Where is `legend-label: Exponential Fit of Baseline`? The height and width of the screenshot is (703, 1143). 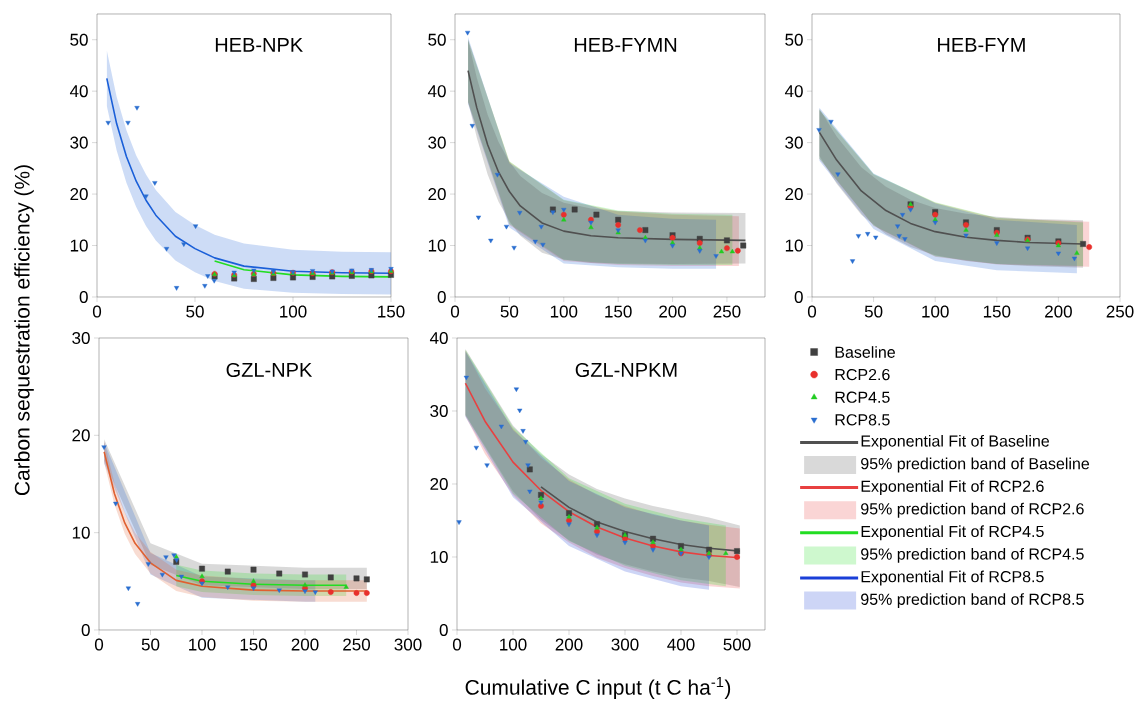 legend-label: Exponential Fit of Baseline is located at coordinates (955, 442).